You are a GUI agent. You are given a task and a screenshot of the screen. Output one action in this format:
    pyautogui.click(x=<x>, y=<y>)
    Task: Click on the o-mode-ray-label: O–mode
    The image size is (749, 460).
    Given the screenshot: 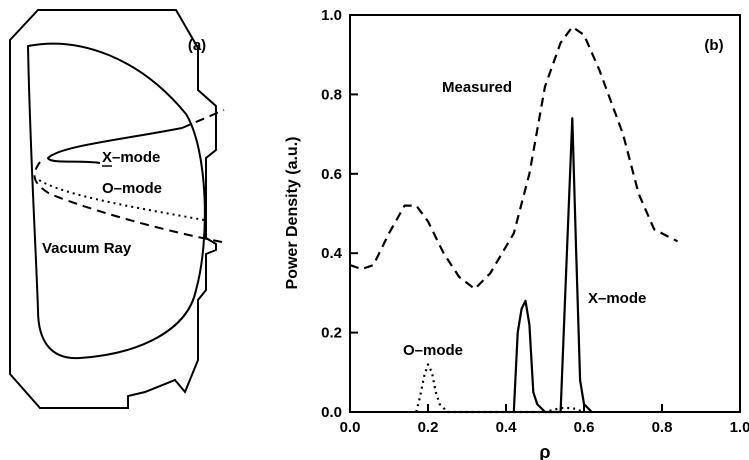 What is the action you would take?
    pyautogui.click(x=132, y=188)
    